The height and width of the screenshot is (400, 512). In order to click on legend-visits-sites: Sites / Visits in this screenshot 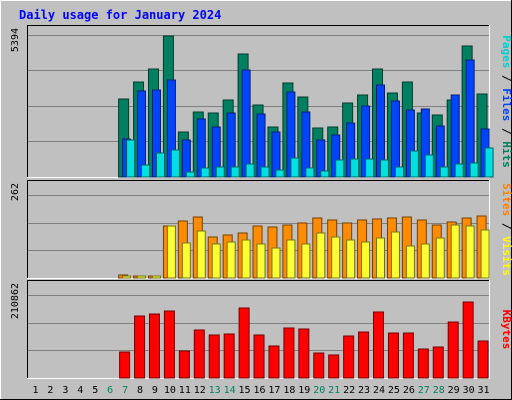, I will do `click(506, 229)`.